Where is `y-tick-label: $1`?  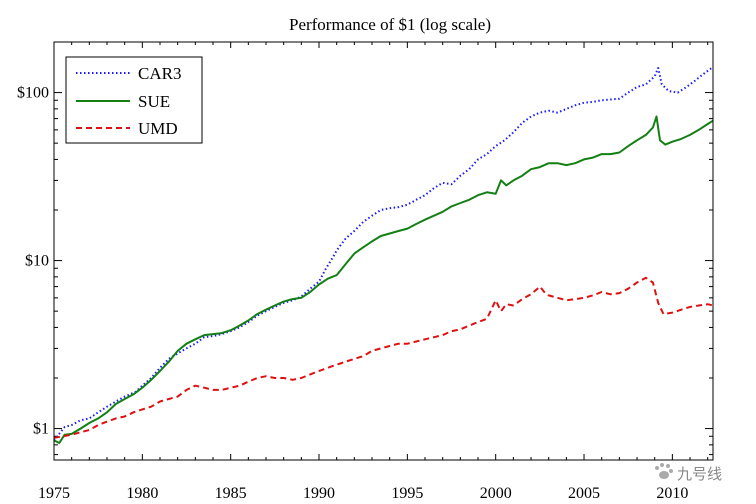 y-tick-label: $1 is located at coordinates (41, 429).